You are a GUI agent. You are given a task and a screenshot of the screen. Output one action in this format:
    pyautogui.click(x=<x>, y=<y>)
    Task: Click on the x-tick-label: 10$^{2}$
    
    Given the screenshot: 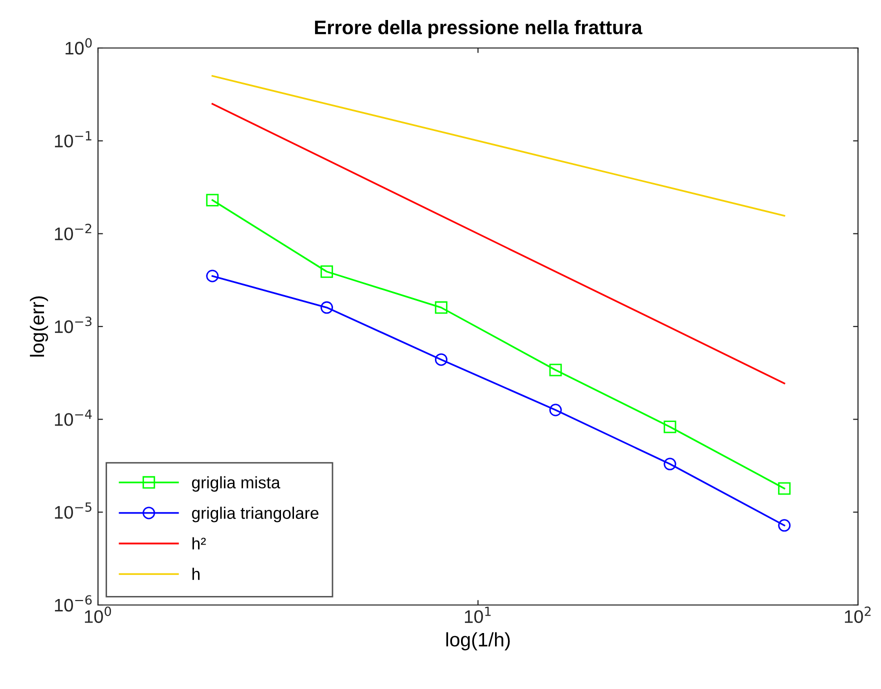 What is the action you would take?
    pyautogui.click(x=857, y=614)
    